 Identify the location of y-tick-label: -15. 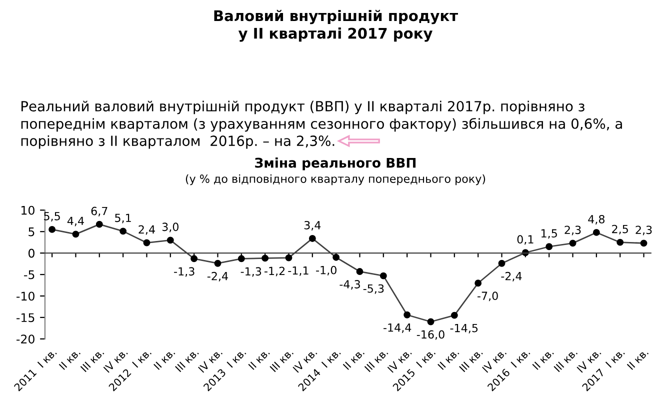
(25, 317).